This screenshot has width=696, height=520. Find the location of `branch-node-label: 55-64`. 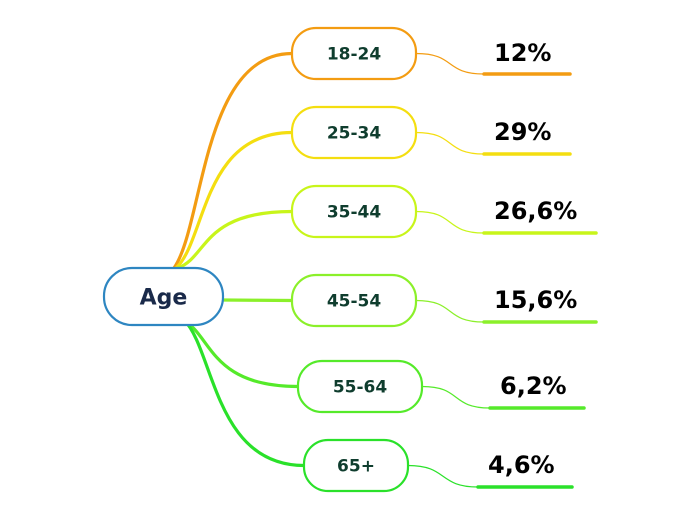

branch-node-label: 55-64 is located at coordinates (360, 388).